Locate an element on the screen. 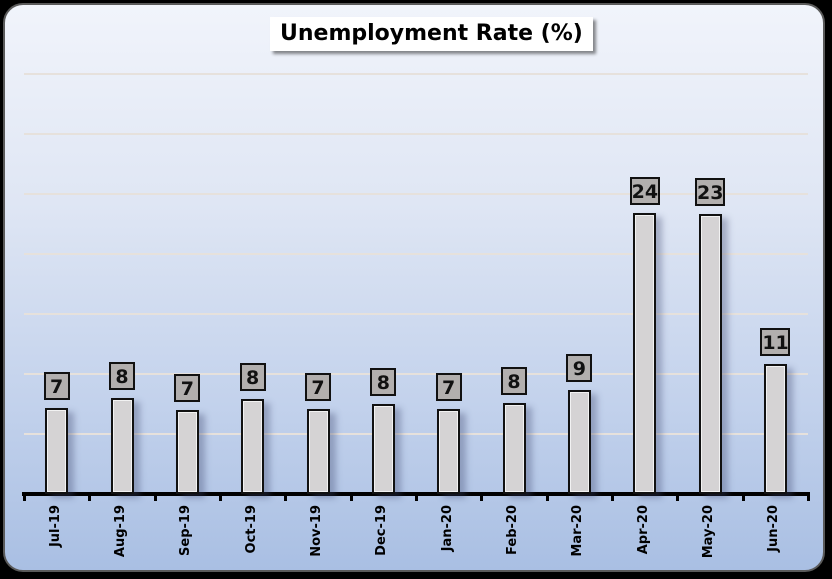 This screenshot has width=832, height=579. x-tick-label: May-20 is located at coordinates (708, 532).